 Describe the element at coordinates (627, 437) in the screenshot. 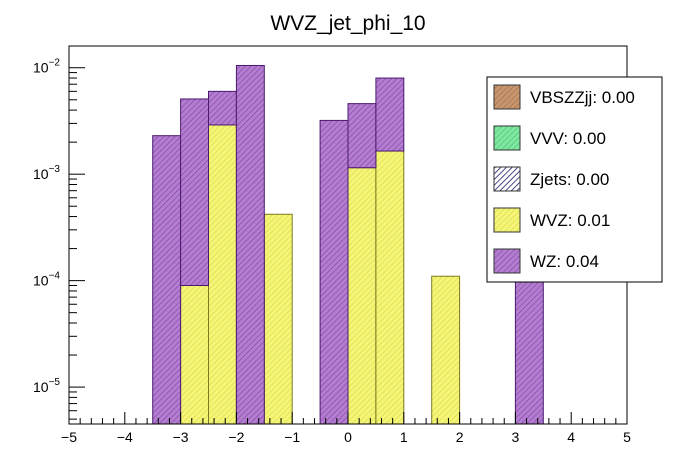

I see `x-tick-label: 5` at that location.